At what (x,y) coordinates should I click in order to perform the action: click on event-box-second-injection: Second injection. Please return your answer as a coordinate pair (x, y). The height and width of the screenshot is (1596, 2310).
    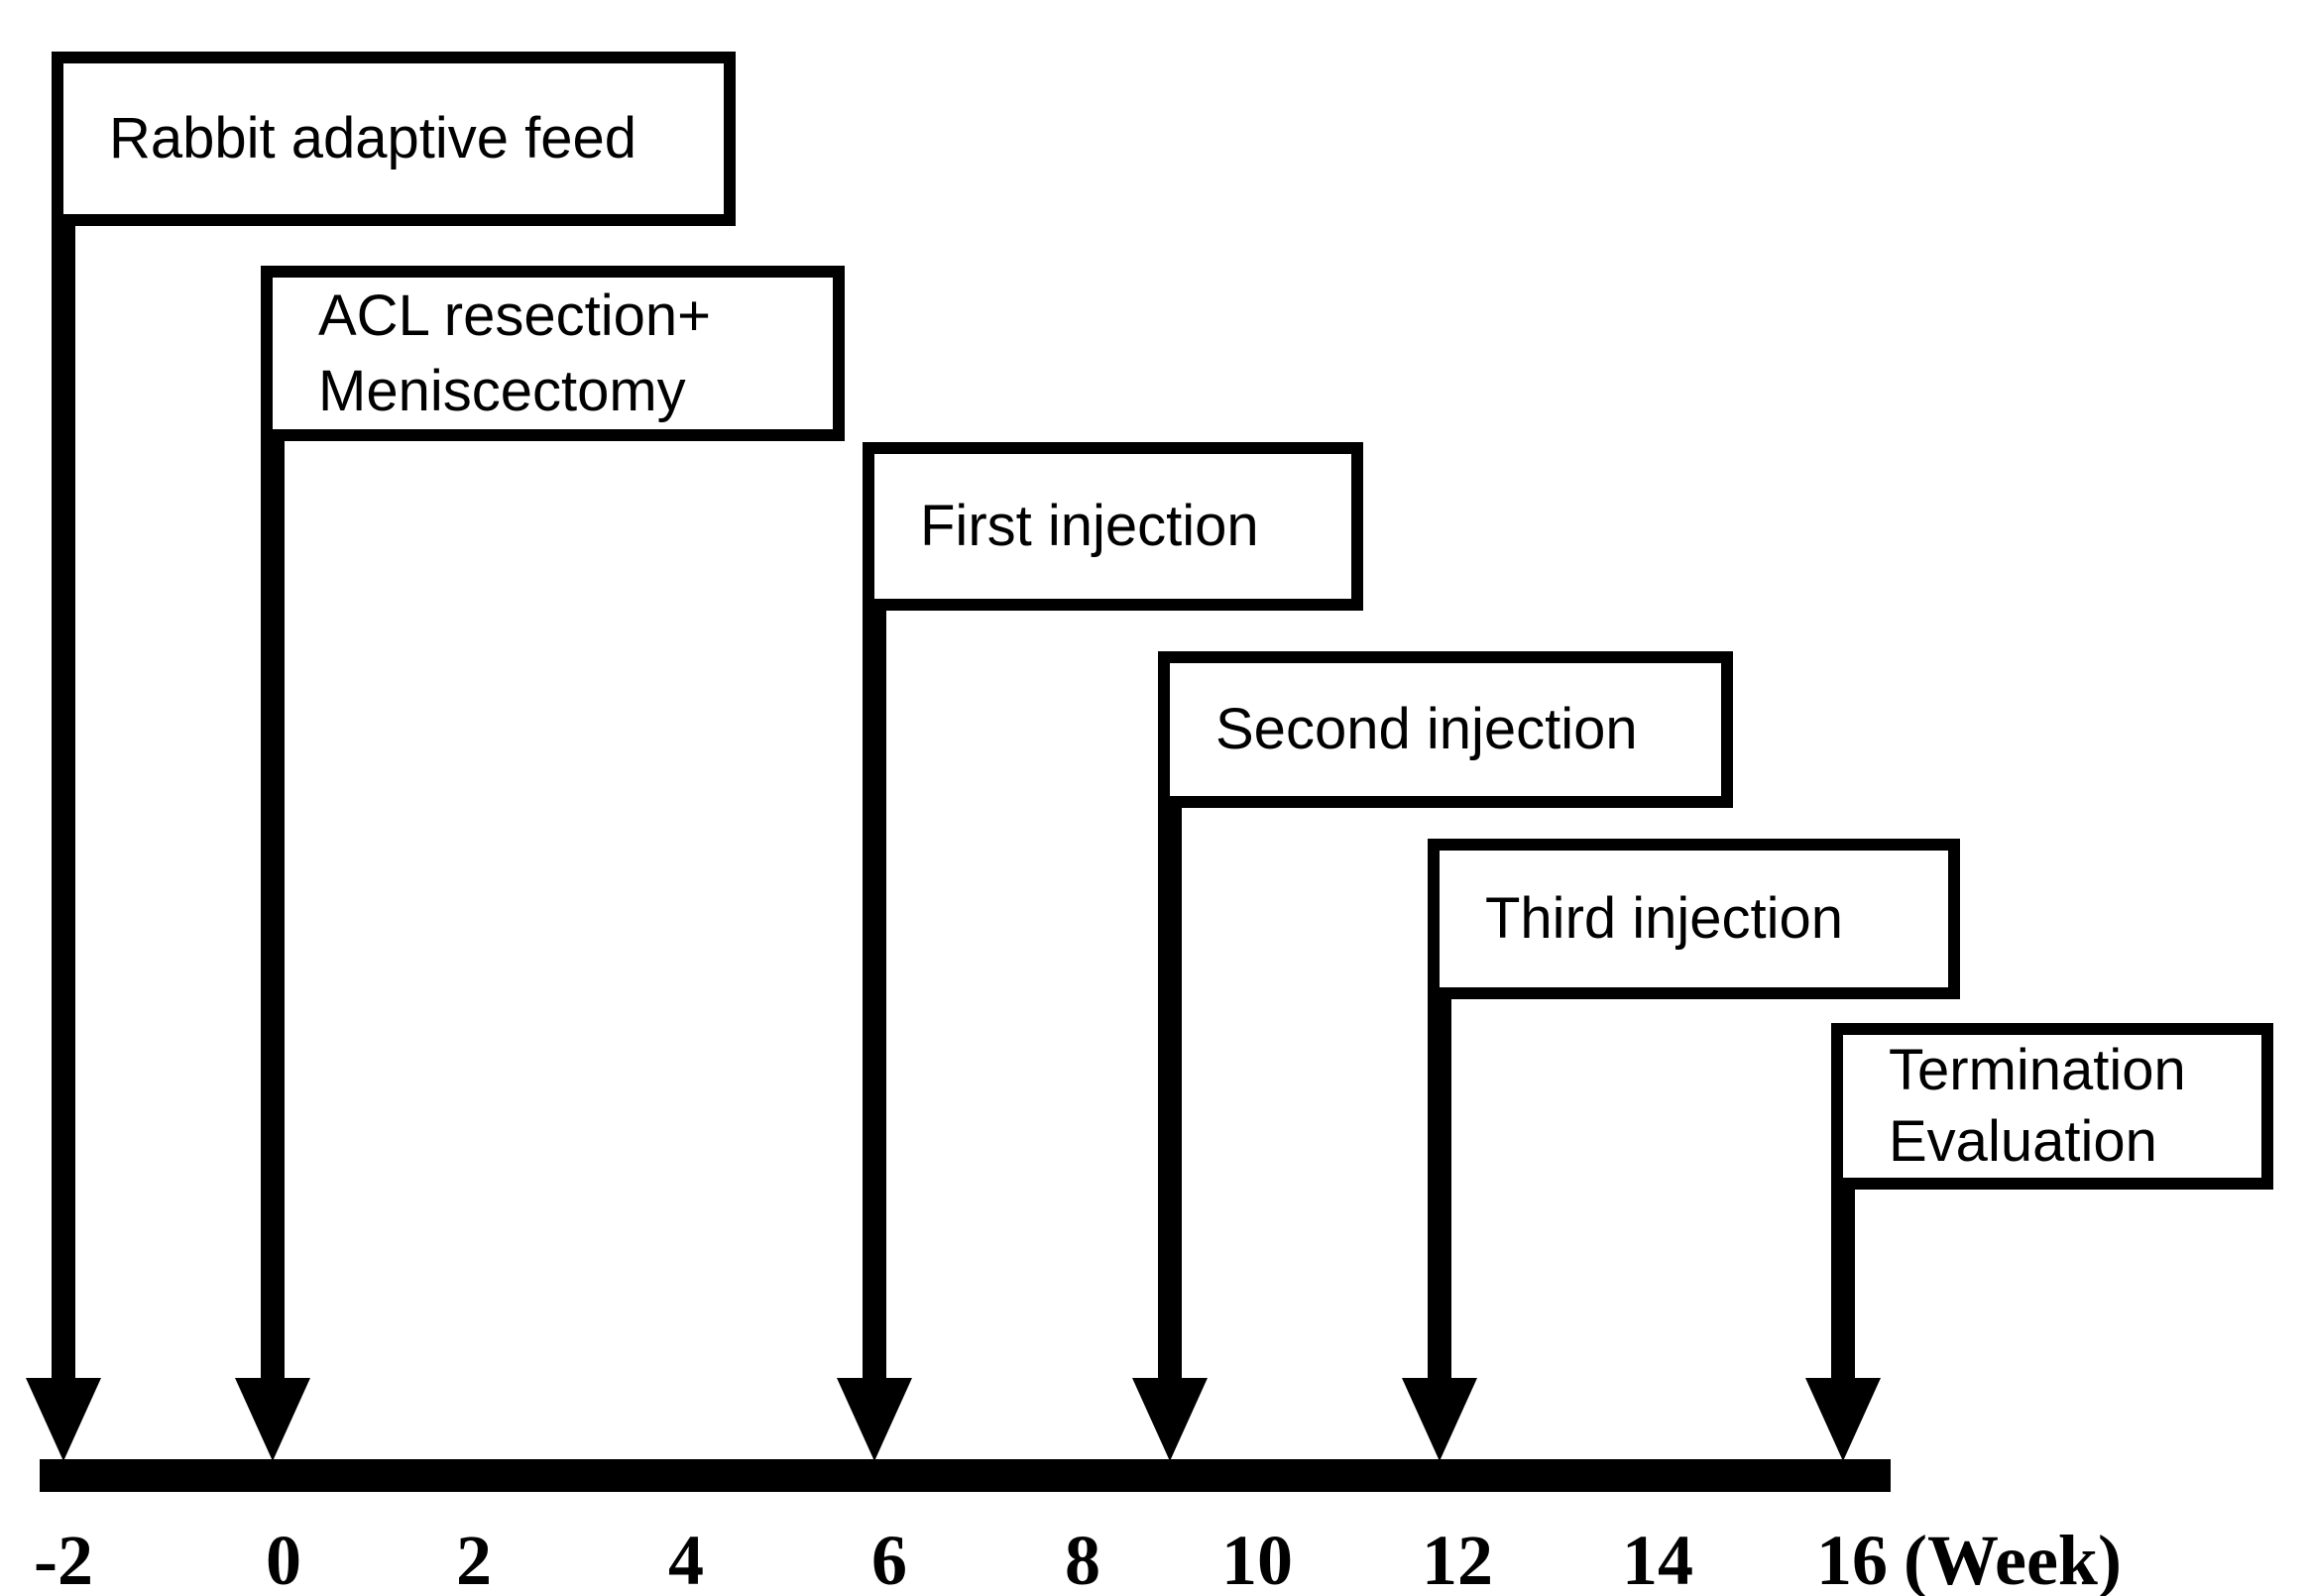
    Looking at the image, I should click on (1445, 729).